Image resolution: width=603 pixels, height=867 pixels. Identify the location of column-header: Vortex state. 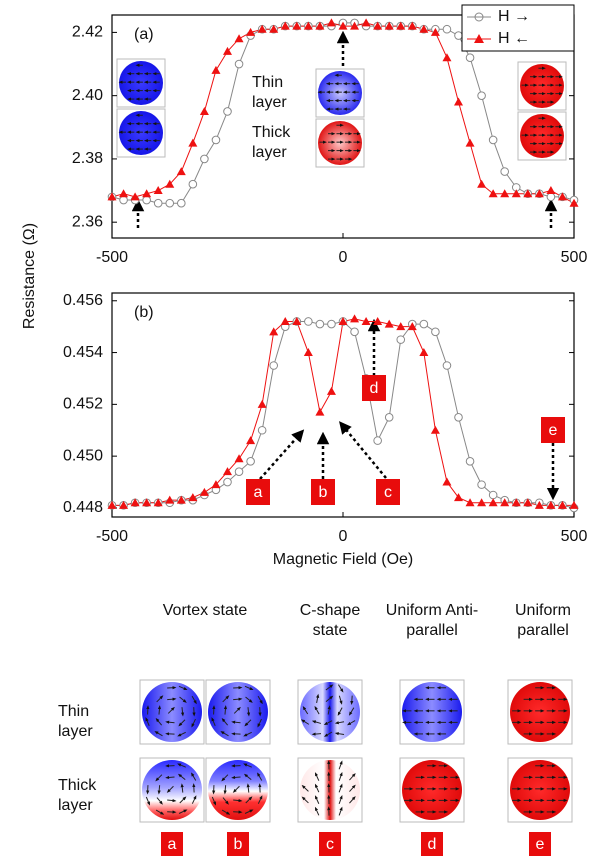
(205, 610).